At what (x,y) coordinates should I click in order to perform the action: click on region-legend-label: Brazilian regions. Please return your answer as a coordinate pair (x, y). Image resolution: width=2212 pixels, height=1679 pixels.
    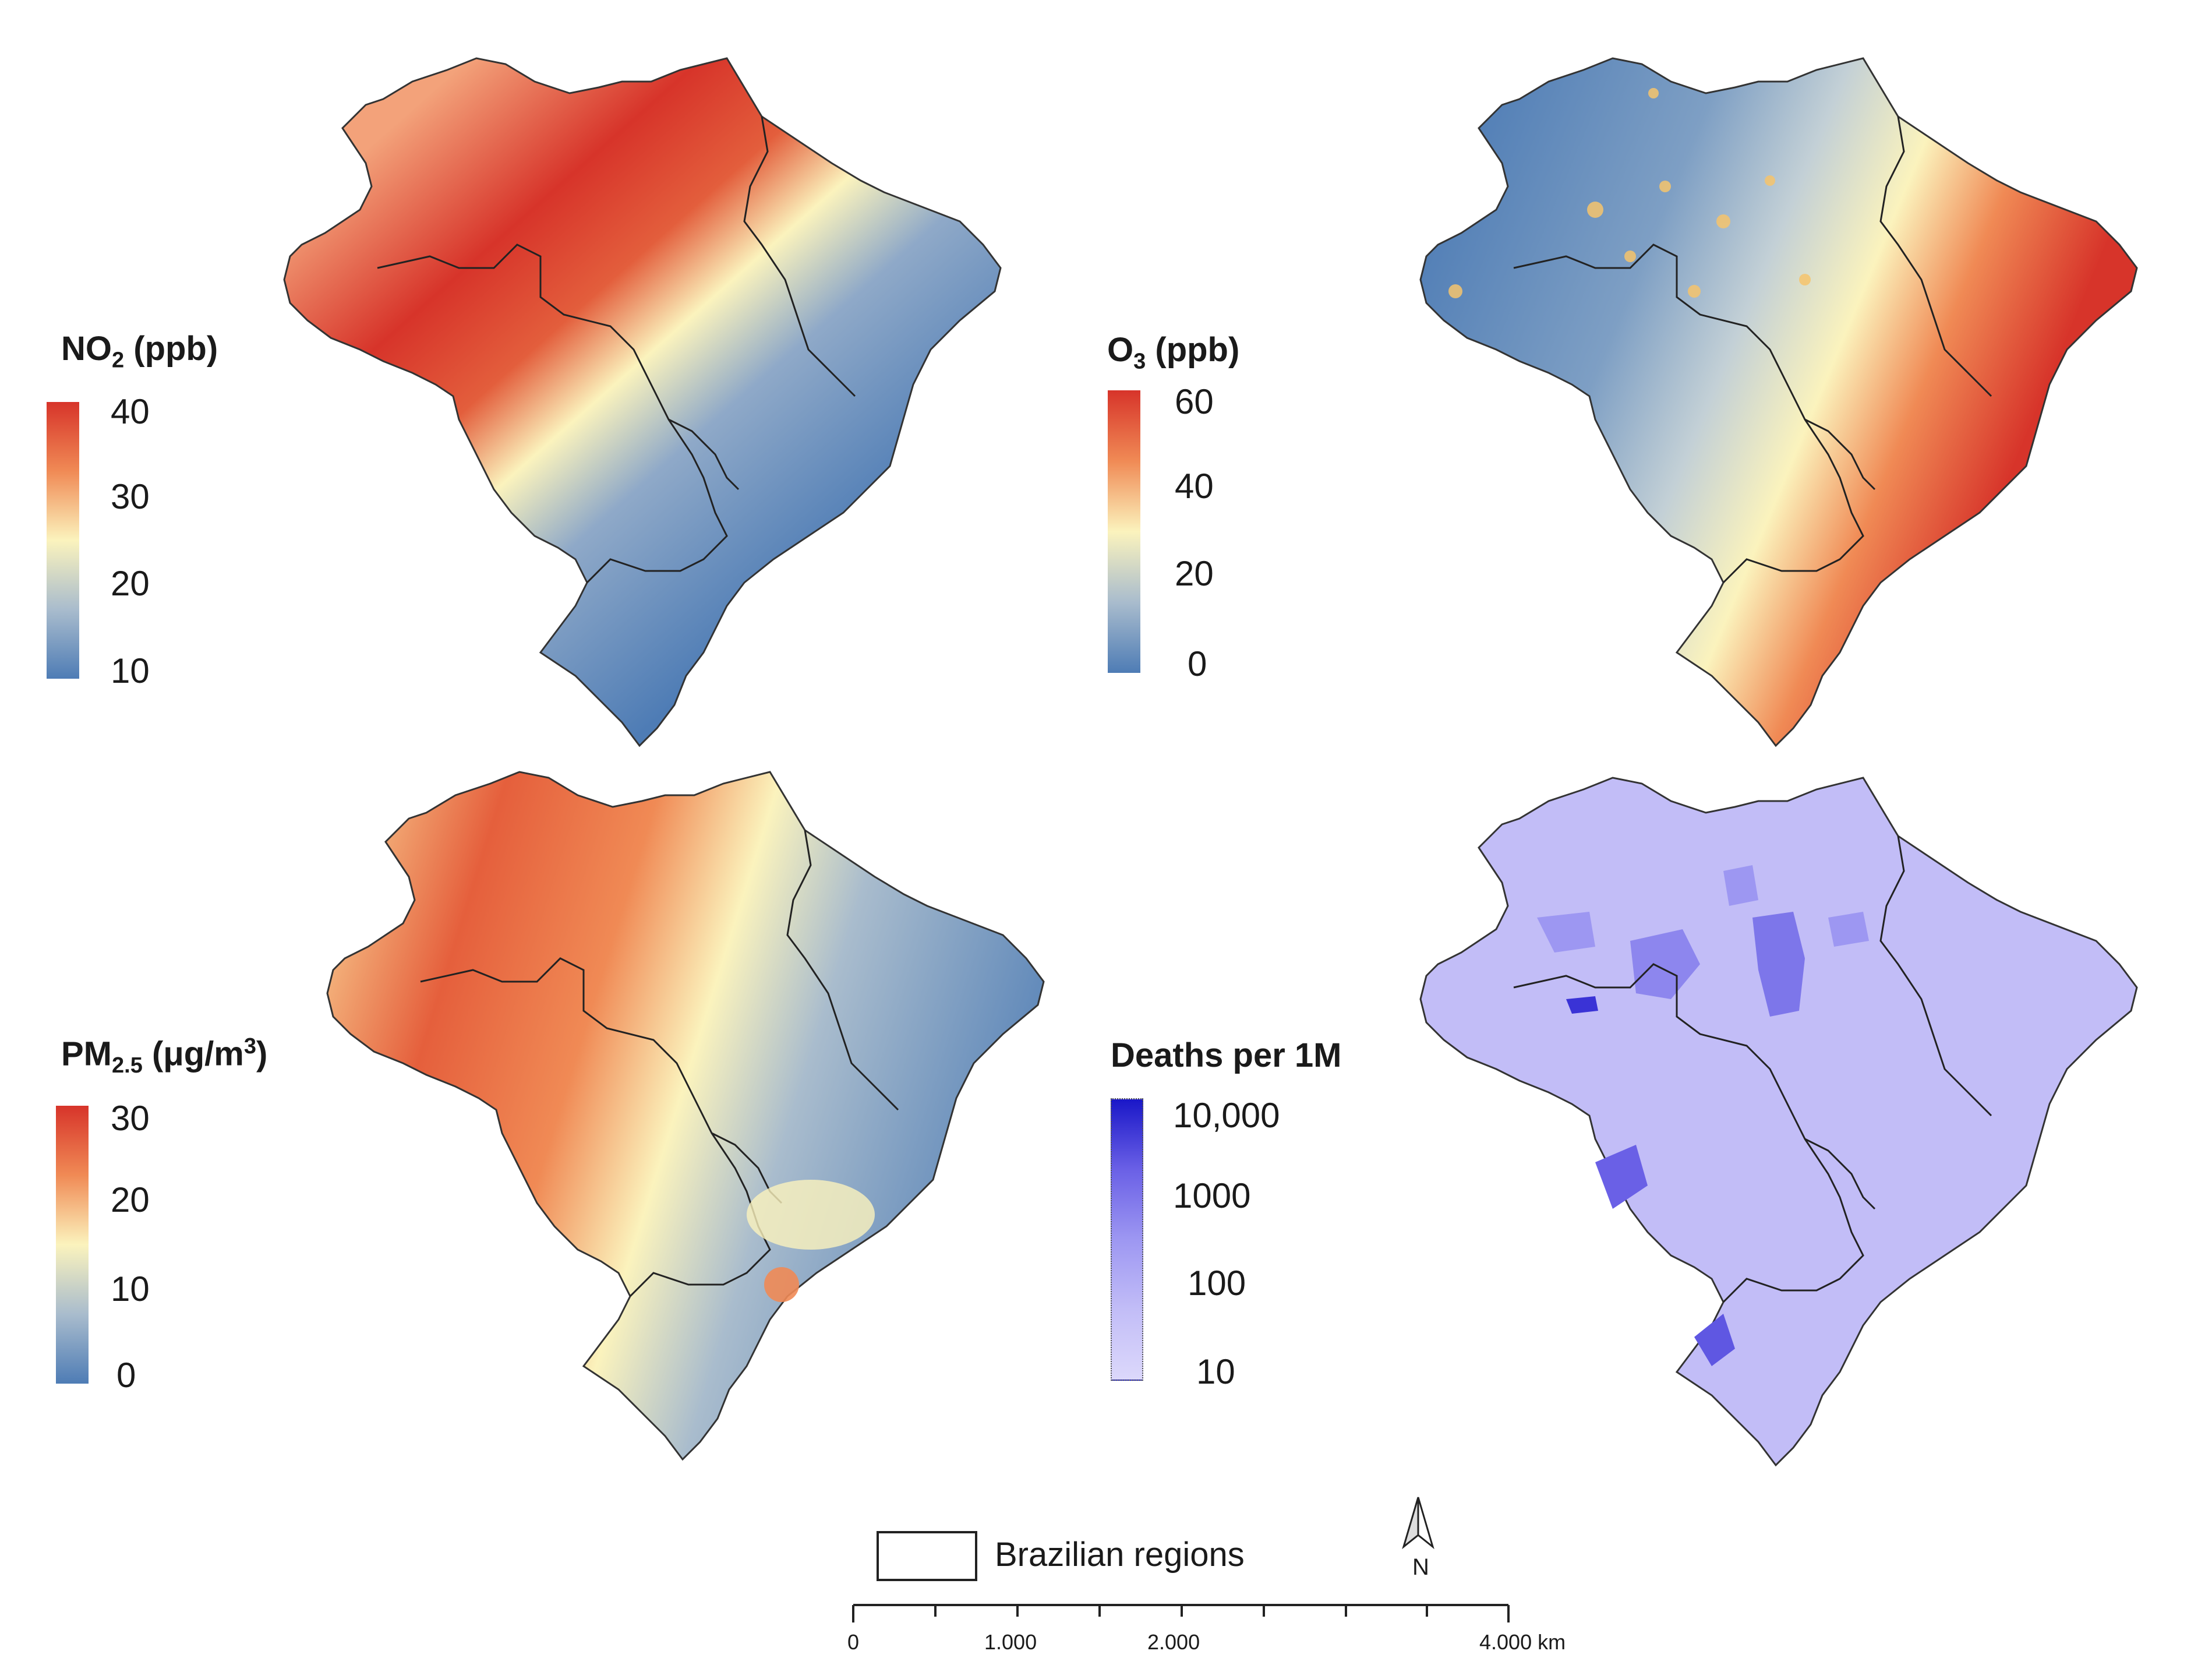
    Looking at the image, I should click on (1120, 1555).